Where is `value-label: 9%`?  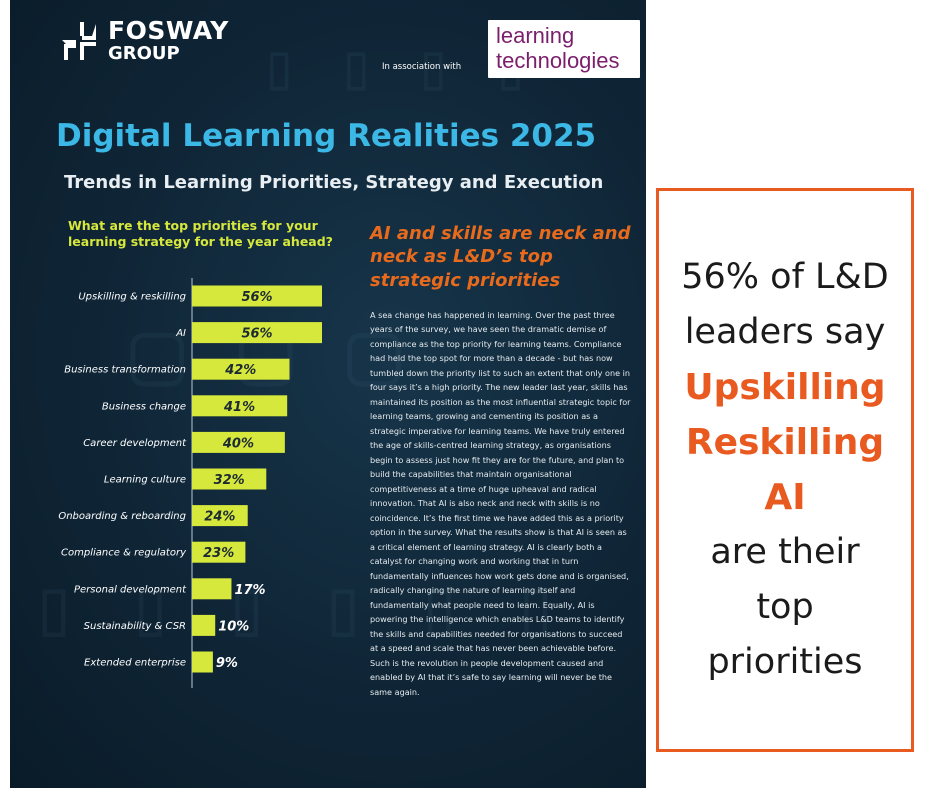
value-label: 9% is located at coordinates (227, 663).